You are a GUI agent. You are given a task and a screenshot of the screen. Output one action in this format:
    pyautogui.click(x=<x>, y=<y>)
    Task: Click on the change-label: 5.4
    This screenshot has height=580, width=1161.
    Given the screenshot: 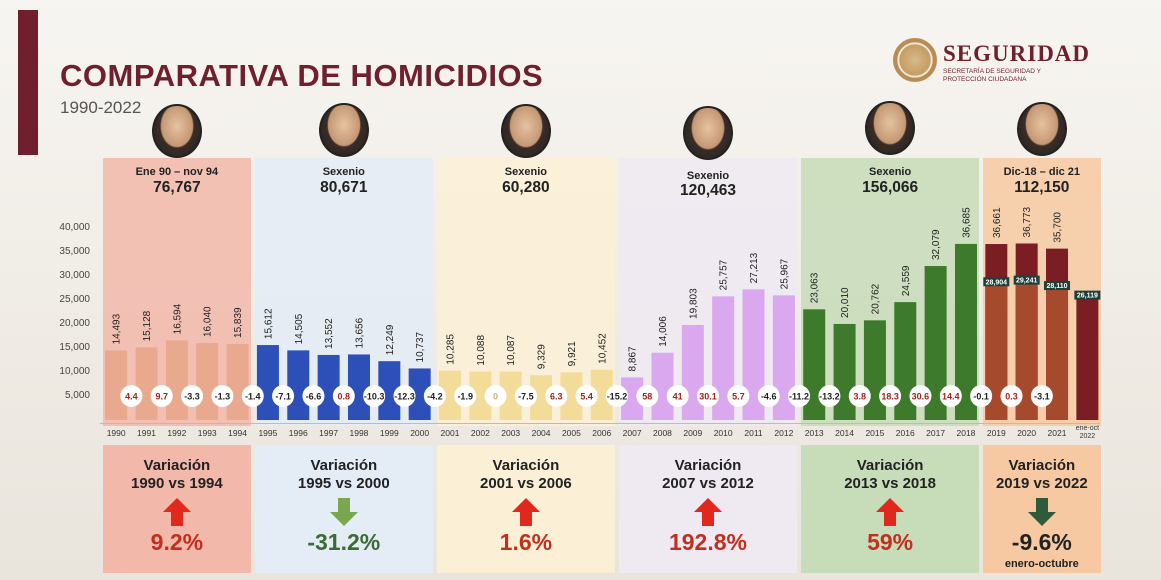 What is the action you would take?
    pyautogui.click(x=586, y=397)
    